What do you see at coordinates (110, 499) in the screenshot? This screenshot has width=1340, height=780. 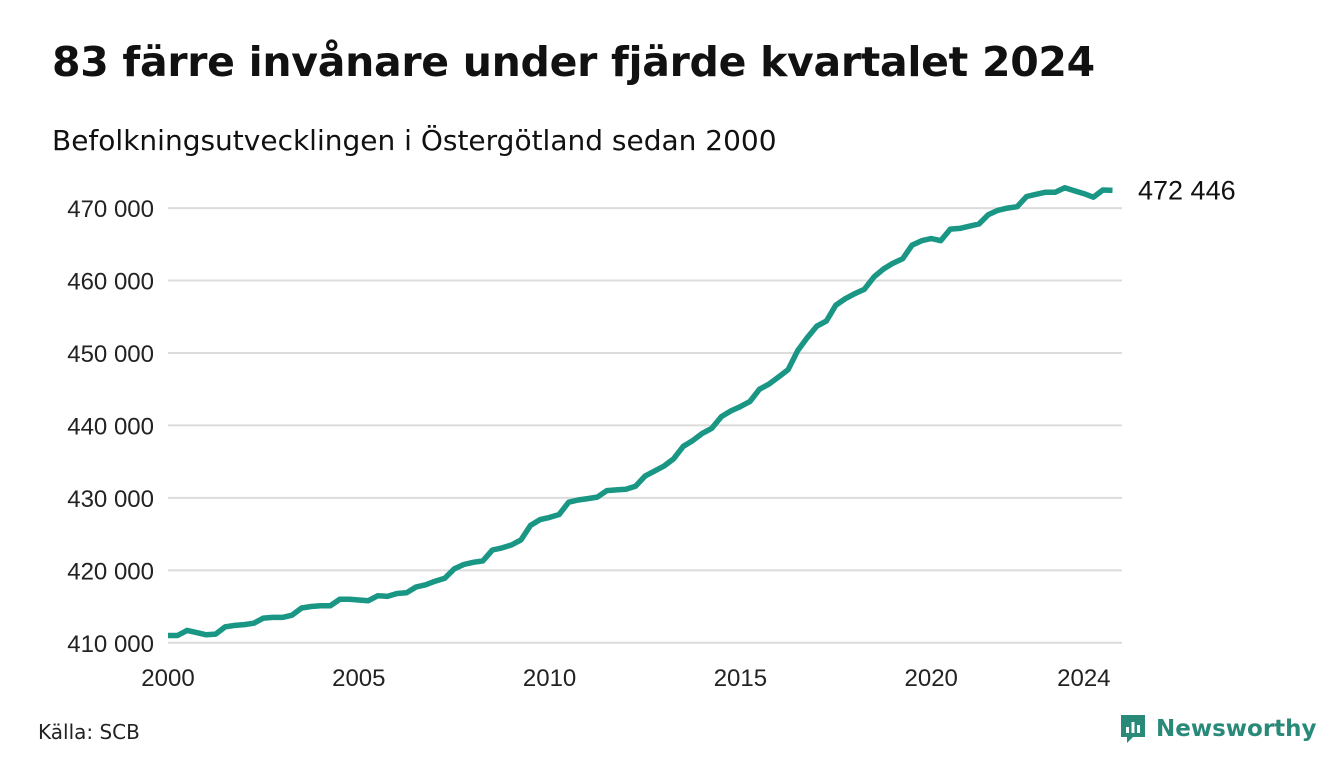 I see `y-tick-label: 430 000` at bounding box center [110, 499].